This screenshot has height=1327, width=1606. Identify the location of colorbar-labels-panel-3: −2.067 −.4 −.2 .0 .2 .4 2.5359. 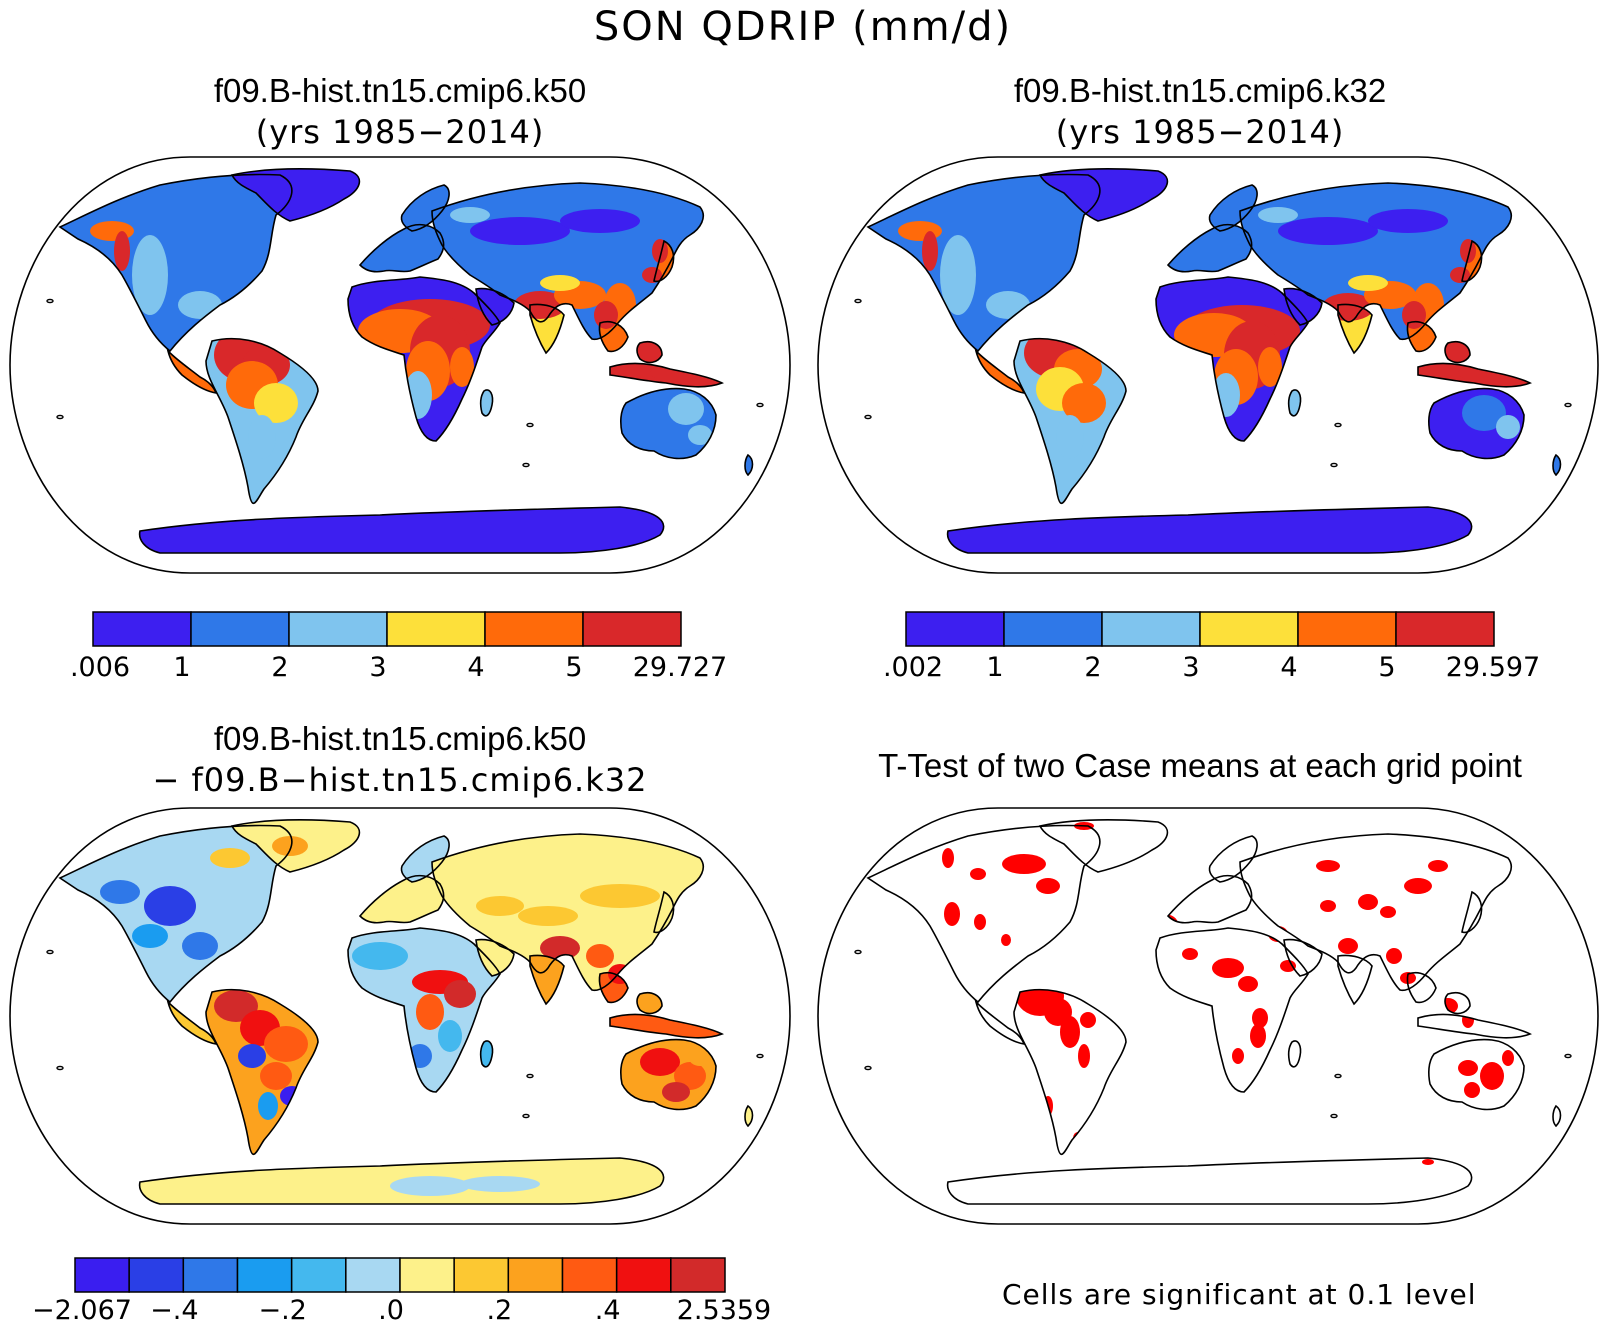
(400, 1311).